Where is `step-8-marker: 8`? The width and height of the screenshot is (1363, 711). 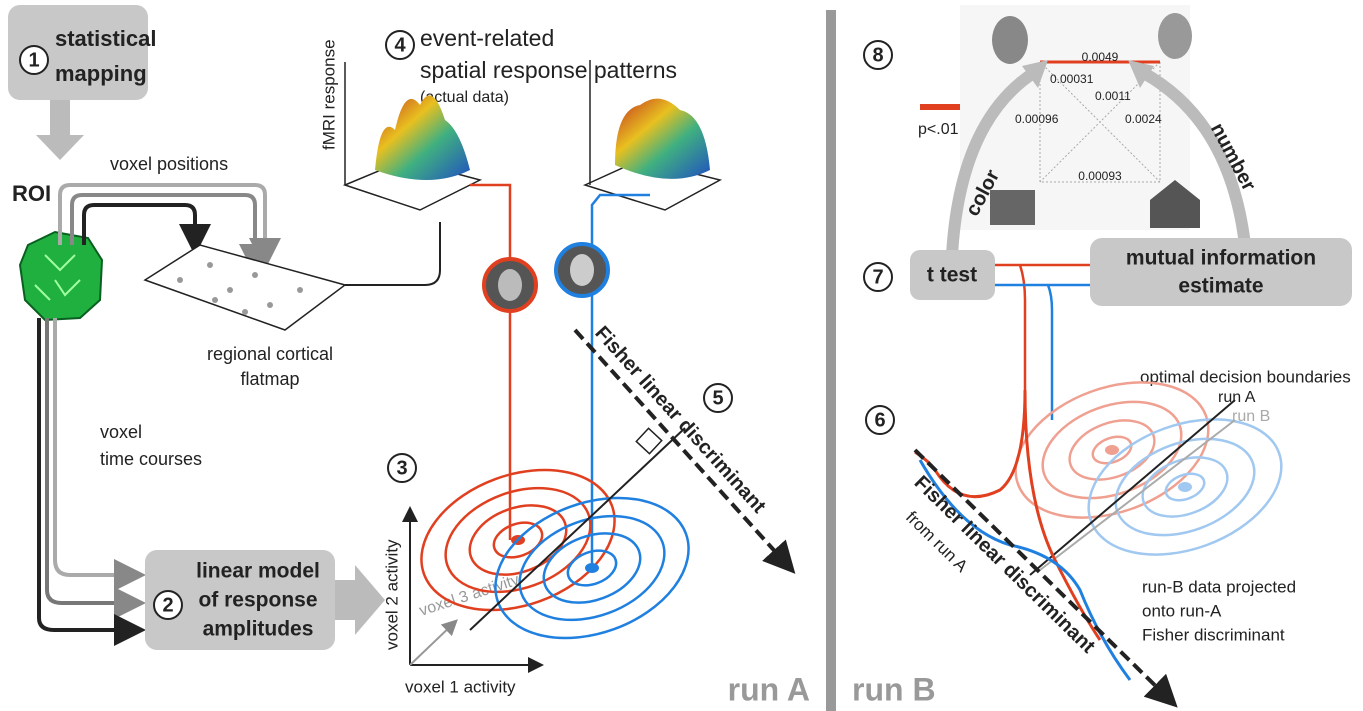 step-8-marker: 8 is located at coordinates (877, 55).